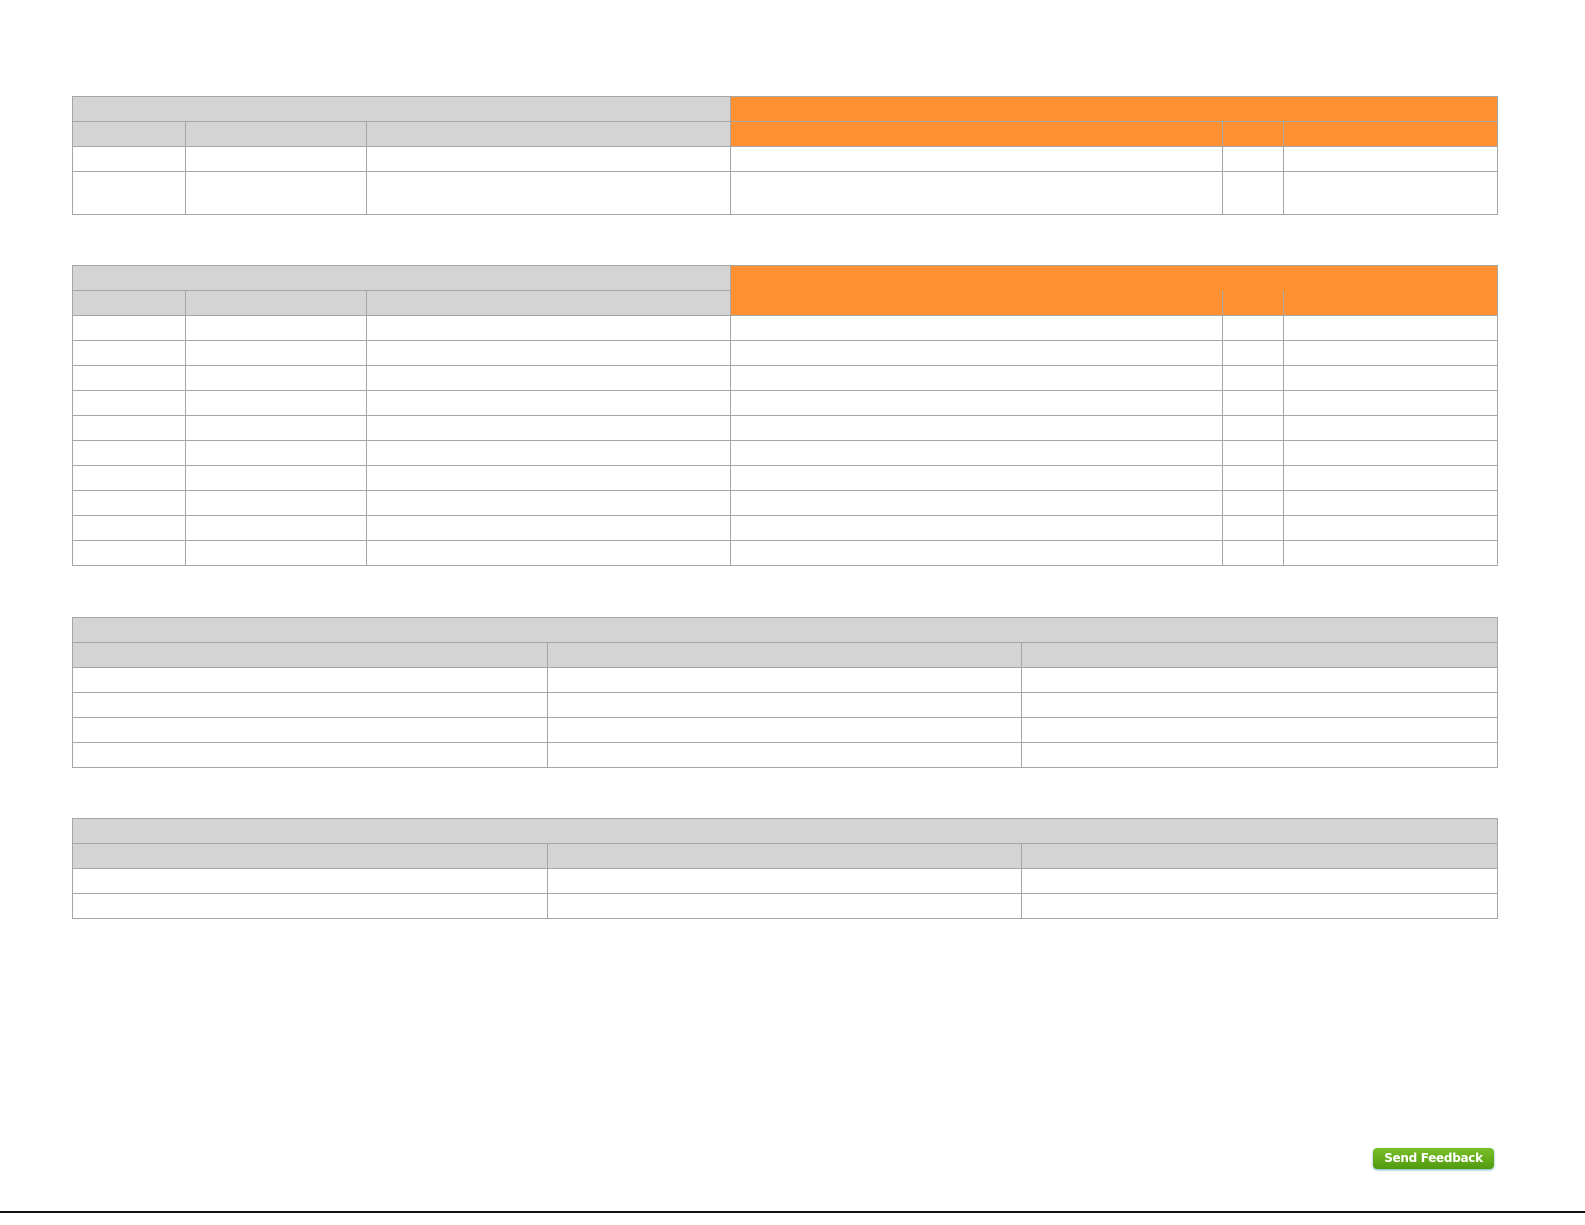 This screenshot has width=1585, height=1225. I want to click on page-bottom-divider, so click(792, 1212).